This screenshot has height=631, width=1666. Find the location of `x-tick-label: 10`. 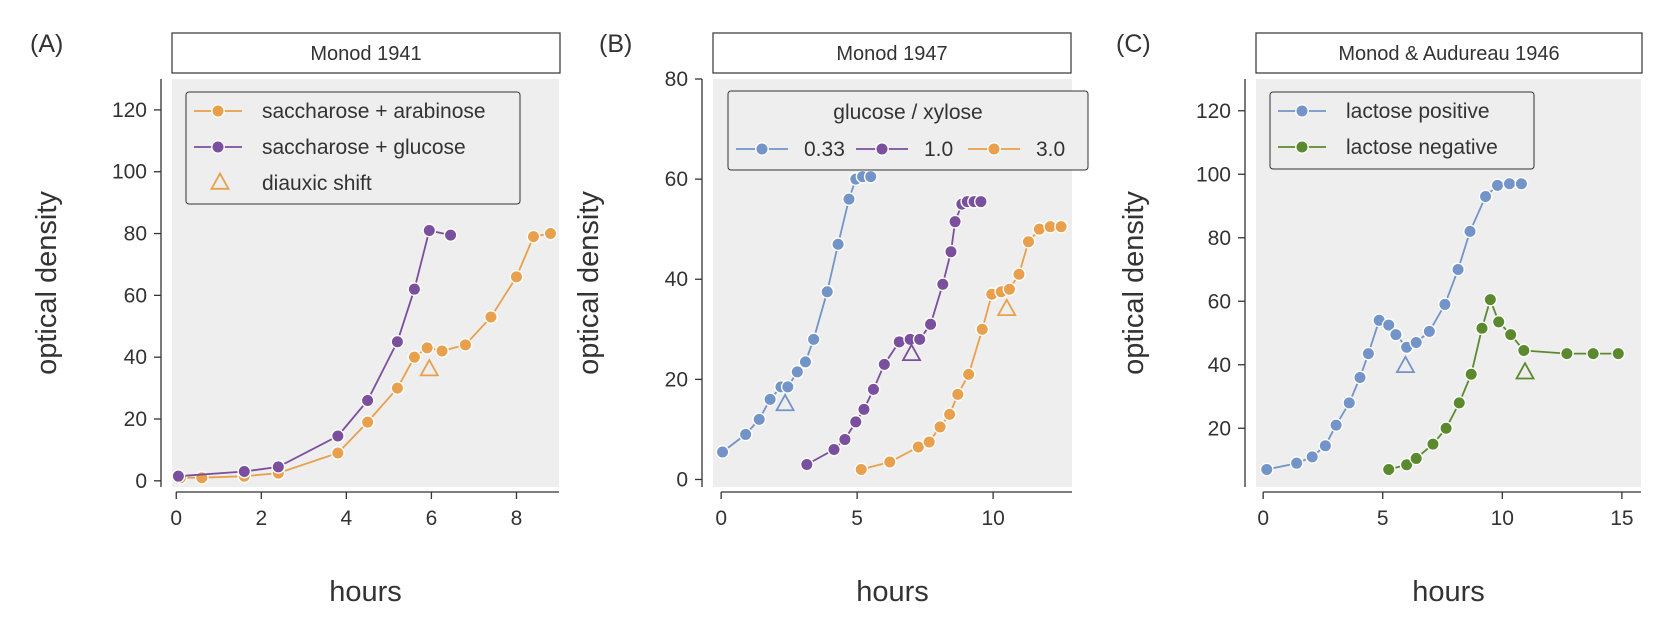

x-tick-label: 10 is located at coordinates (992, 518).